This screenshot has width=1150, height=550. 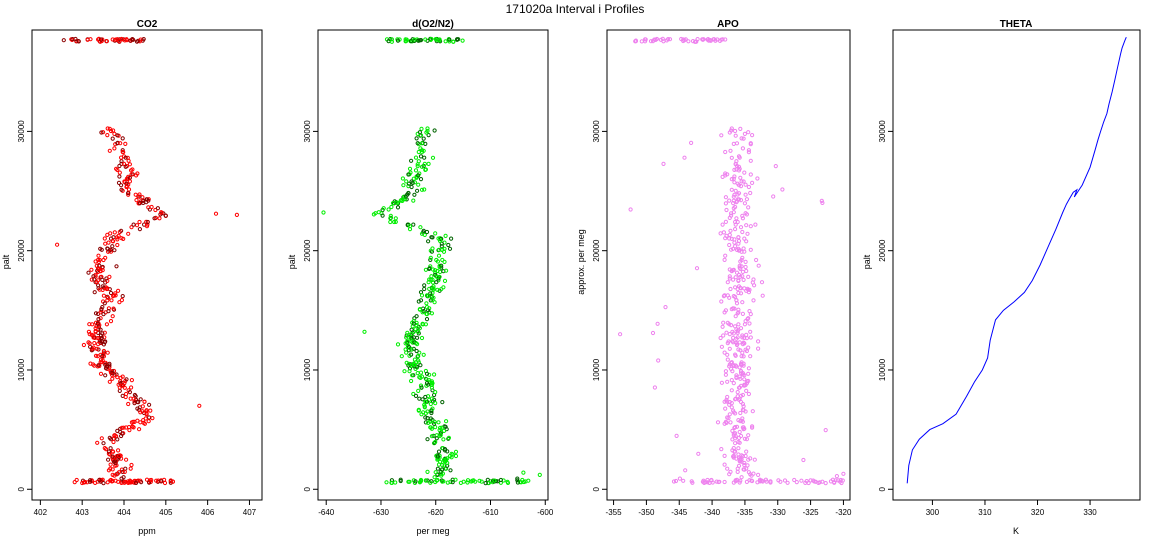 I want to click on y-axis-label: approx. per meg, so click(x=581, y=262).